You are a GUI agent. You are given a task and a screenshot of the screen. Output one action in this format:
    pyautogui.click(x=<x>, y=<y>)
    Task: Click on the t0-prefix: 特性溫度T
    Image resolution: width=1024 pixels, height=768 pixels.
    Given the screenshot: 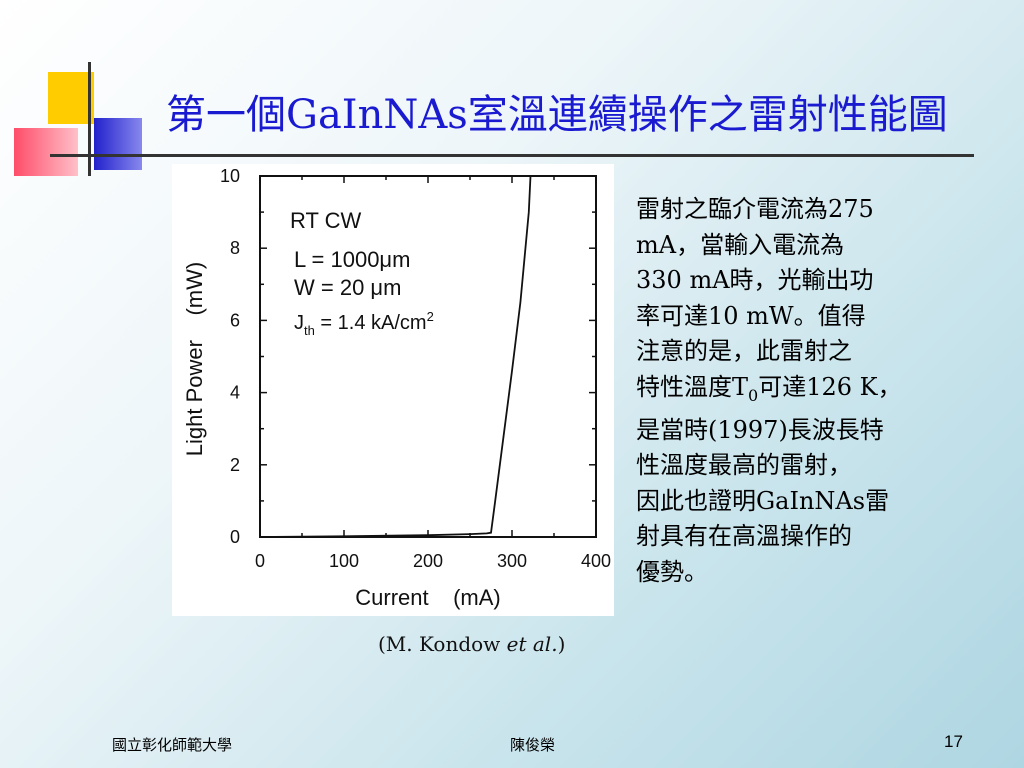 What is the action you would take?
    pyautogui.click(x=692, y=386)
    